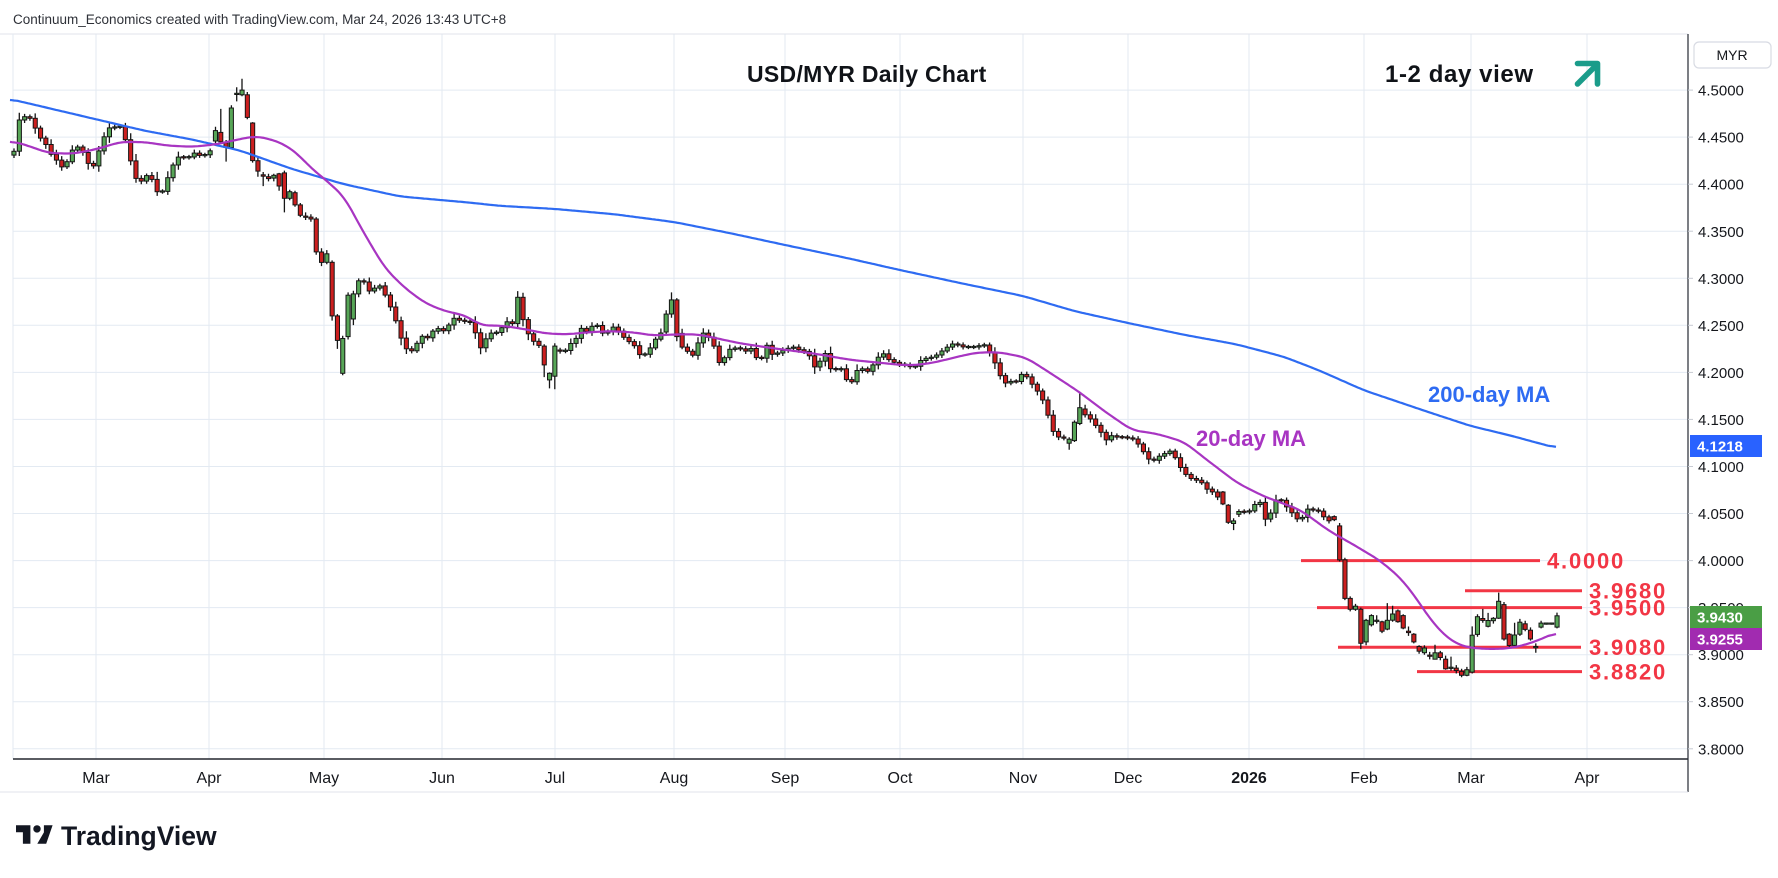 This screenshot has width=1778, height=878. I want to click on svg-text: 3.9430, so click(1720, 618).